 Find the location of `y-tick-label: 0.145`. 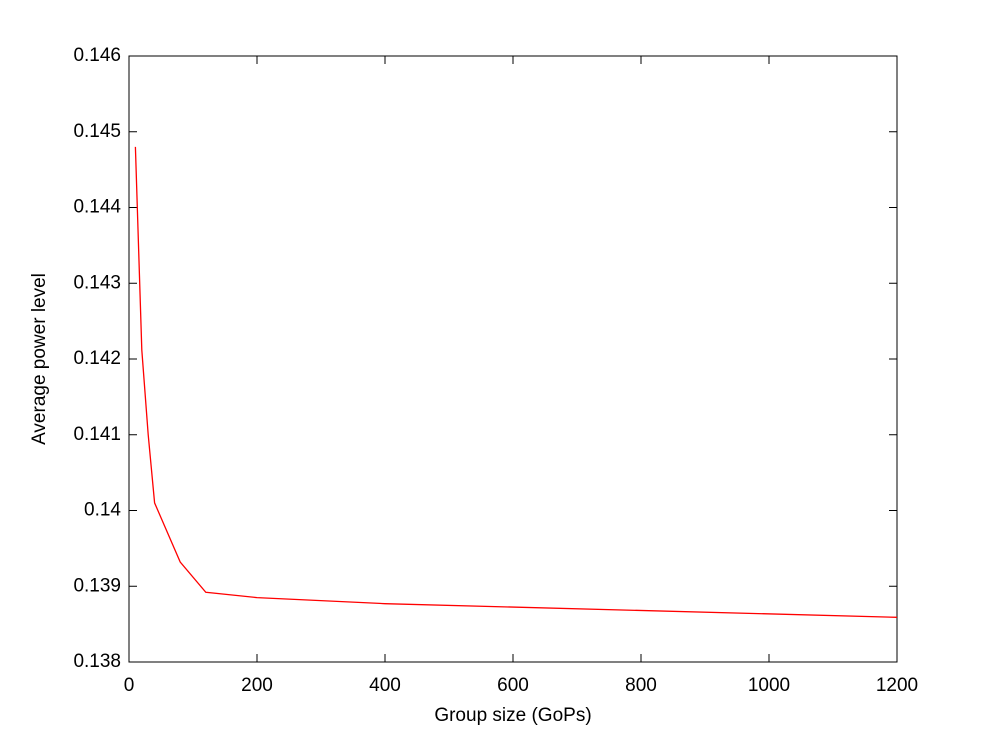

y-tick-label: 0.145 is located at coordinates (97, 131).